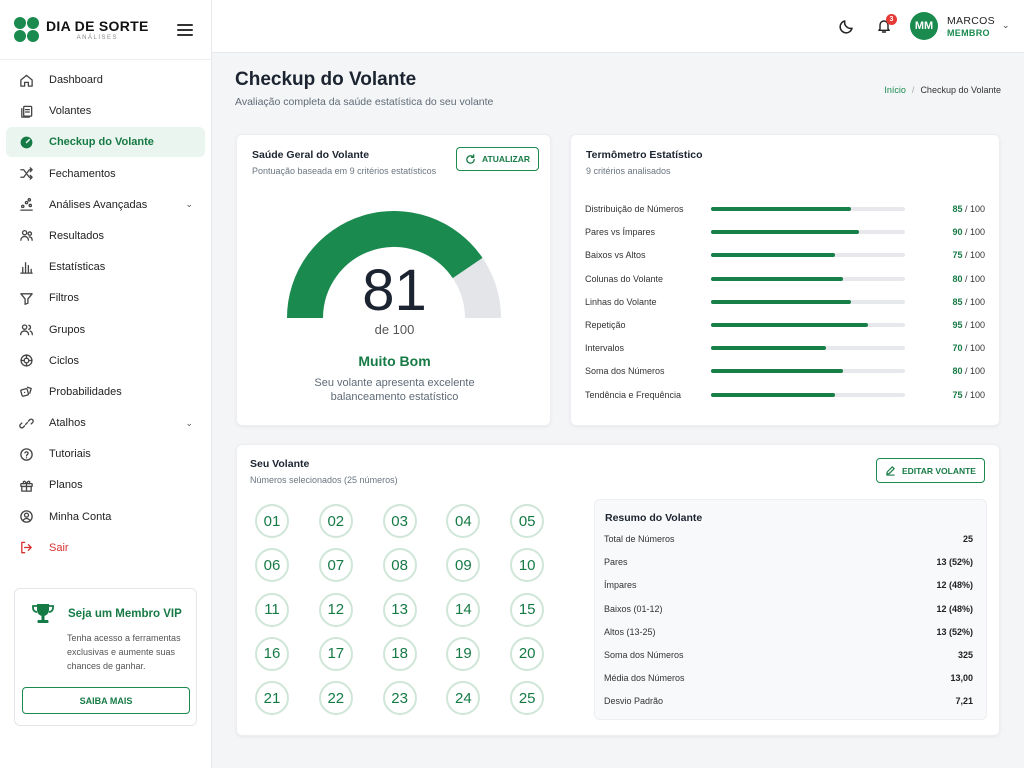  Describe the element at coordinates (644, 155) in the screenshot. I see `thermometer-title: Termômetro Estatístico` at that location.